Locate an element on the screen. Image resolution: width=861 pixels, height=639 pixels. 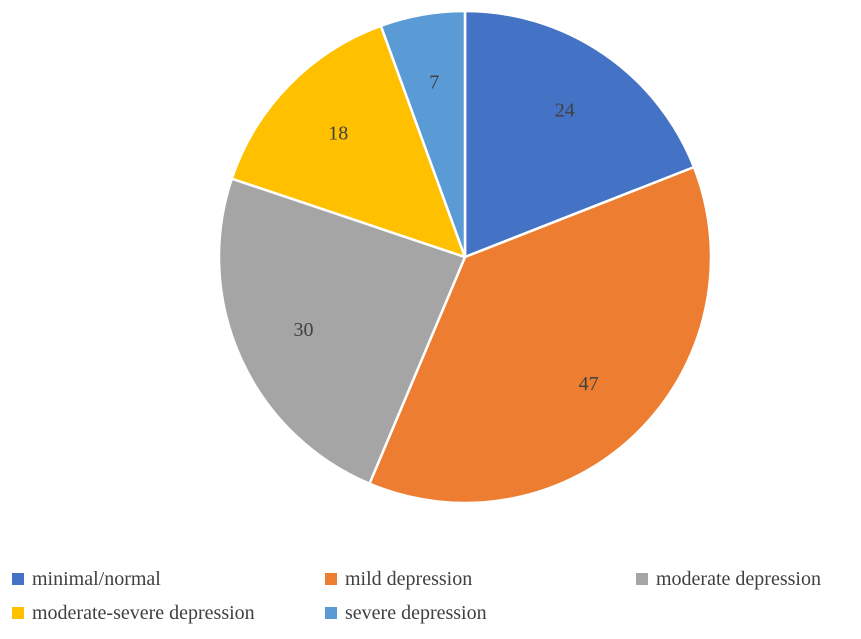
legend-swatch-severe-depression is located at coordinates (331, 613).